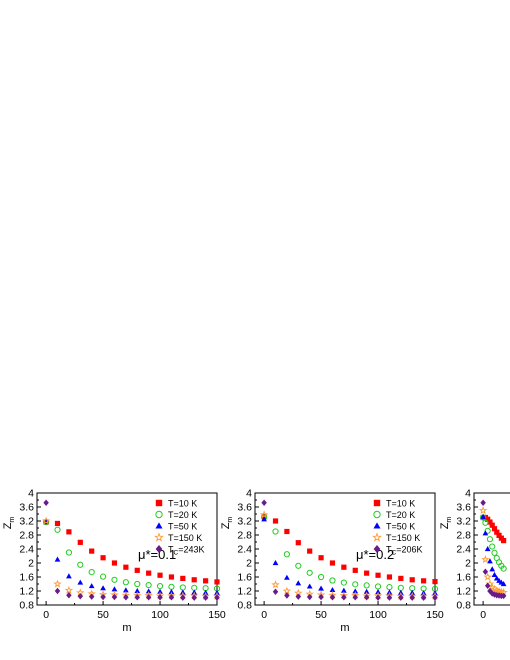 The image size is (510, 660). I want to click on x-tick-label: 100, so click(378, 615).